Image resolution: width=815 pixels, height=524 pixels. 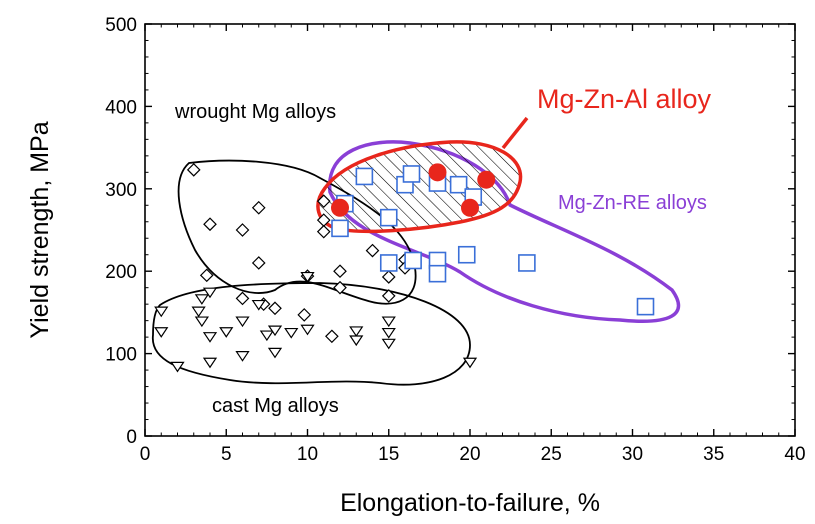 I want to click on x-tick-label: 15, so click(x=388, y=454).